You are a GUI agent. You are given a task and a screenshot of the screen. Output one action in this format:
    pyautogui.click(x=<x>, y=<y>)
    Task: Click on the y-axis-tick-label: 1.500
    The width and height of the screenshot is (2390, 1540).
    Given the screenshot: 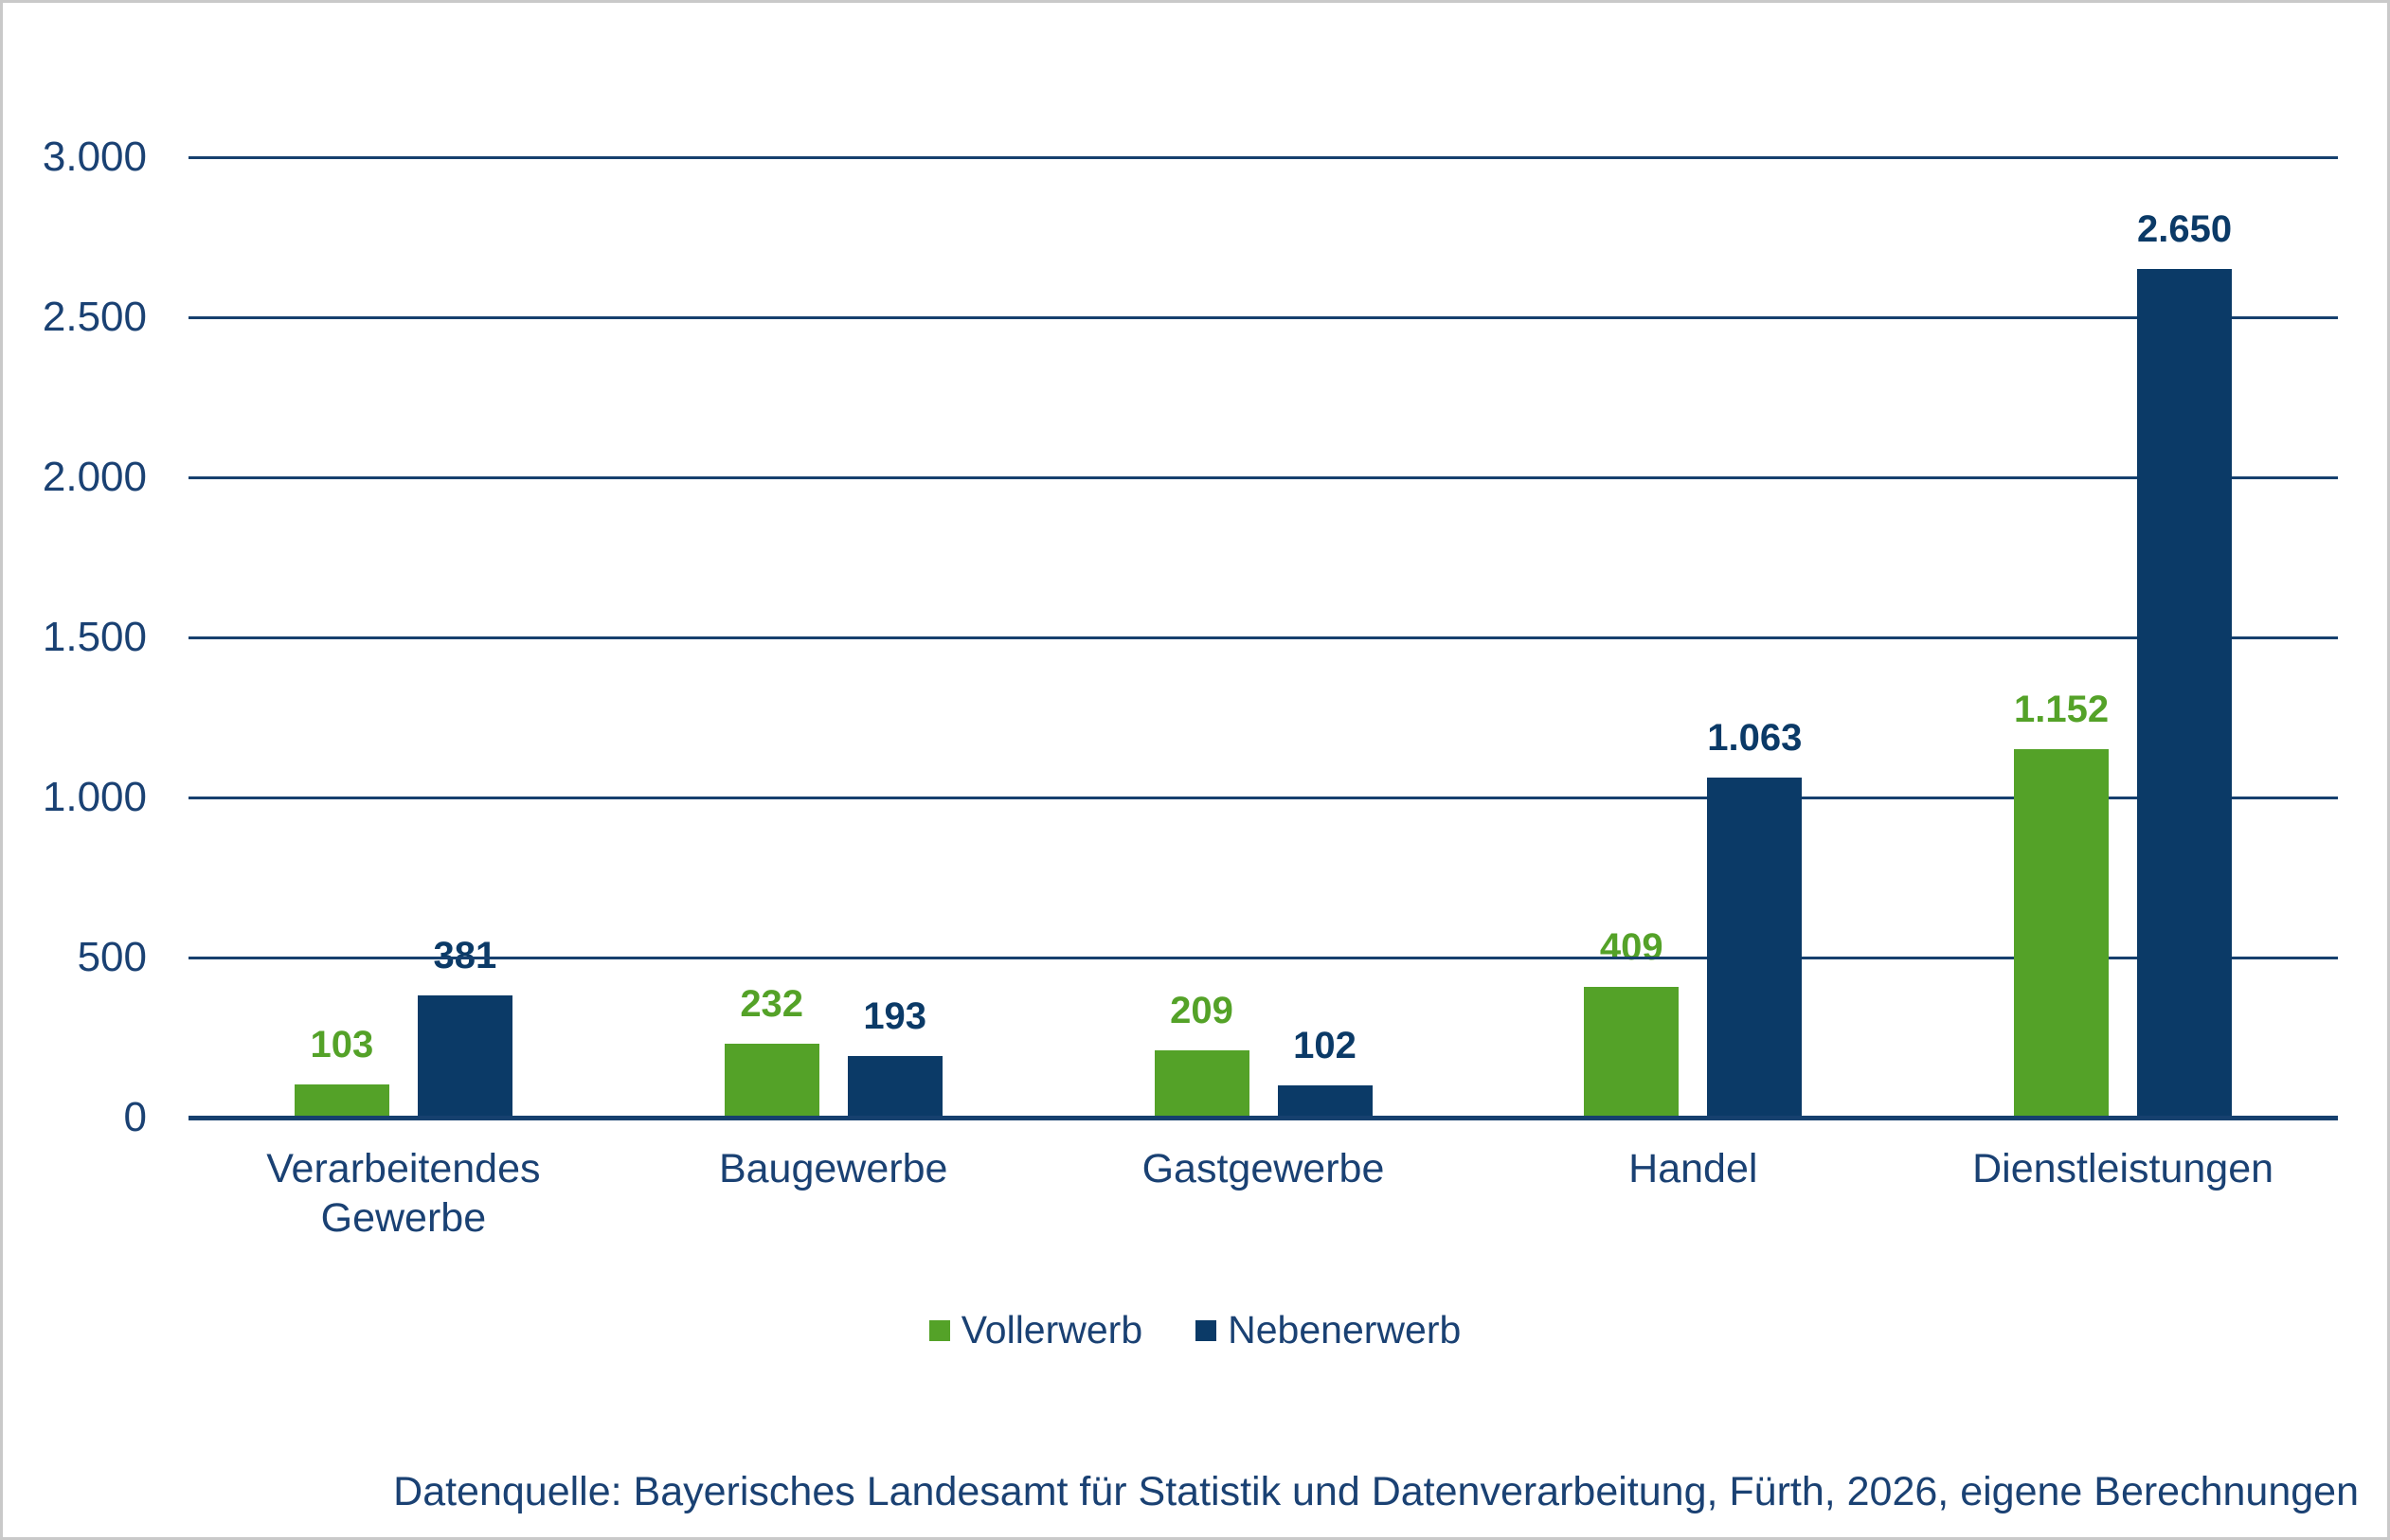 What is the action you would take?
    pyautogui.click(x=94, y=637)
    